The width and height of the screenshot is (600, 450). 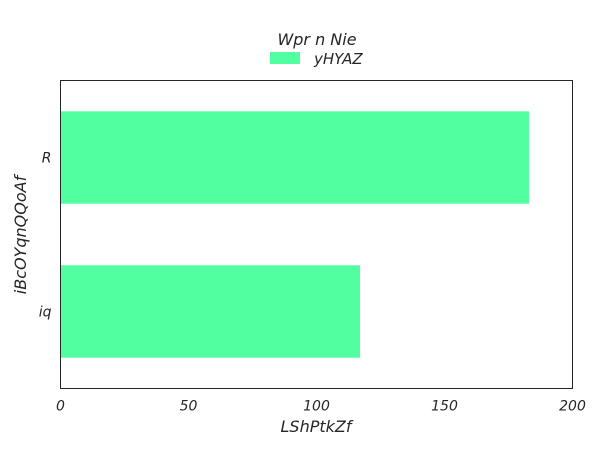 What do you see at coordinates (316, 39) in the screenshot?
I see `chart-title: Wpr n Nie` at bounding box center [316, 39].